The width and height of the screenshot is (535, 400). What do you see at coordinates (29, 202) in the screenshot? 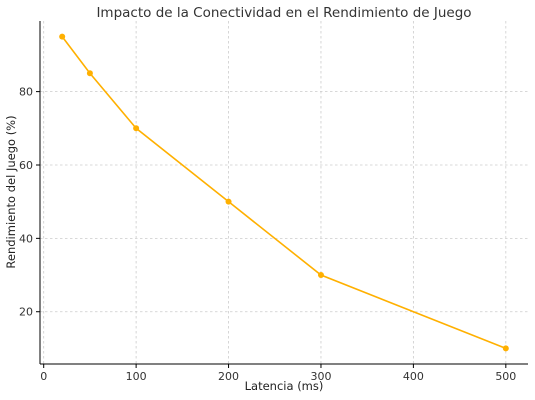
I see `y-ticks: 20 40 60 80` at bounding box center [29, 202].